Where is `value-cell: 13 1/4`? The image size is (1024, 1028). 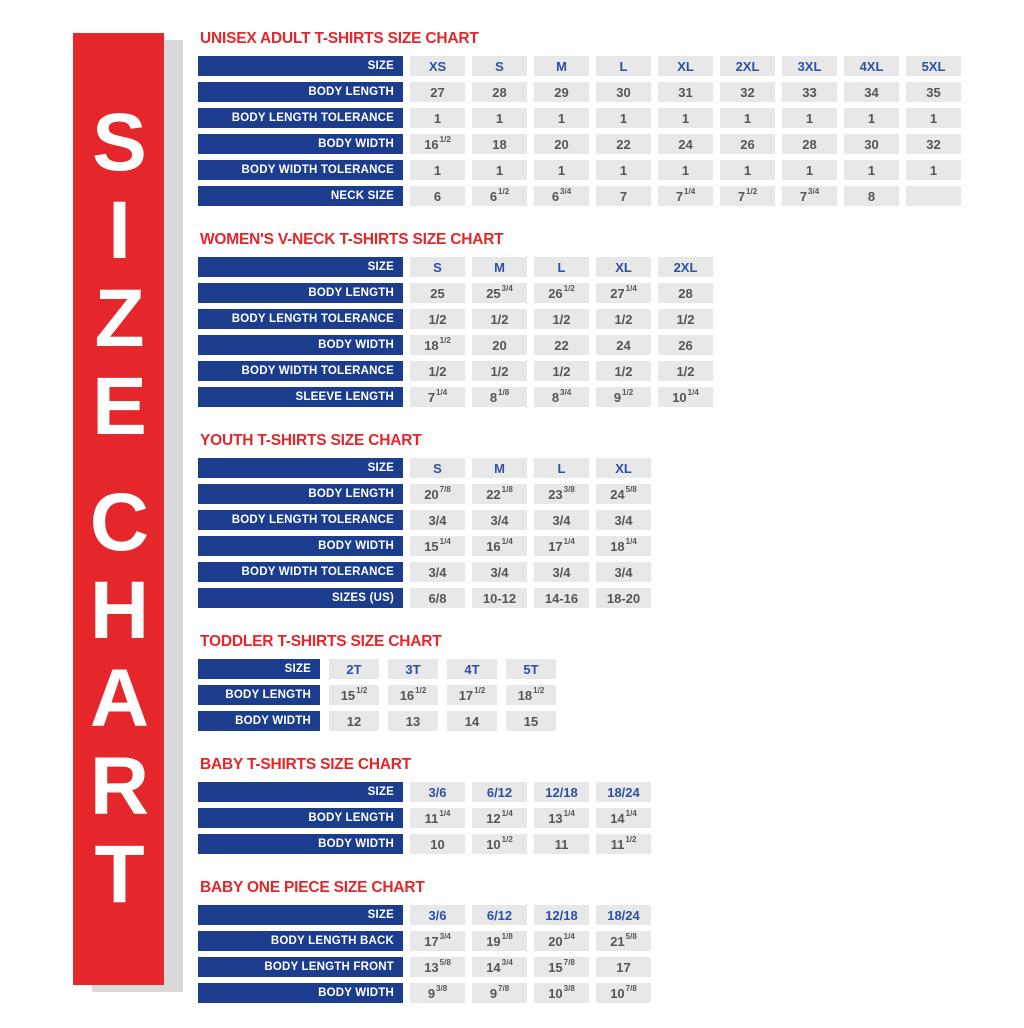
value-cell: 13 1/4 is located at coordinates (561, 818).